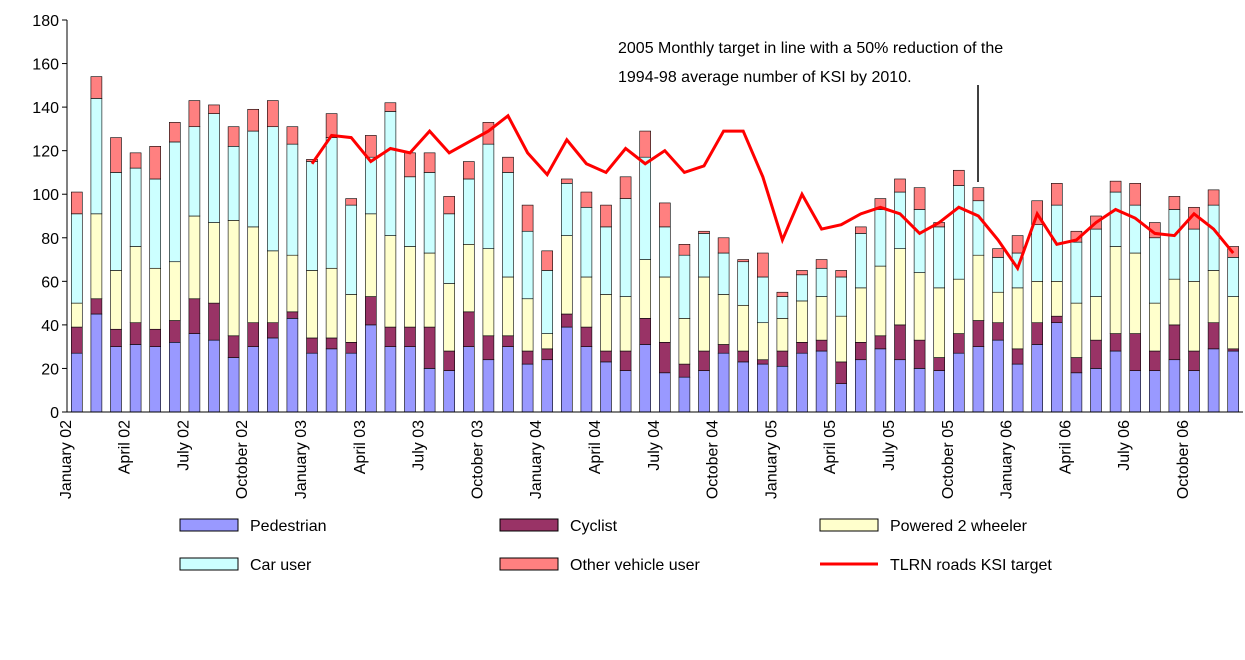 The height and width of the screenshot is (660, 1245). What do you see at coordinates (50, 326) in the screenshot?
I see `y-tick-label: 40` at bounding box center [50, 326].